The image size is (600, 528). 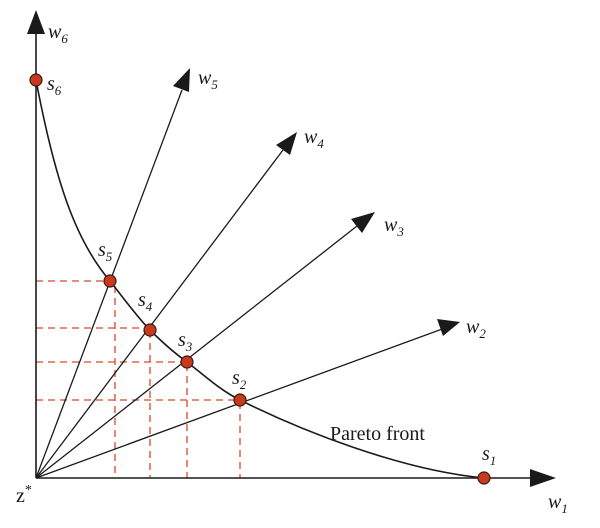 What do you see at coordinates (489, 455) in the screenshot?
I see `label-s1: s1` at bounding box center [489, 455].